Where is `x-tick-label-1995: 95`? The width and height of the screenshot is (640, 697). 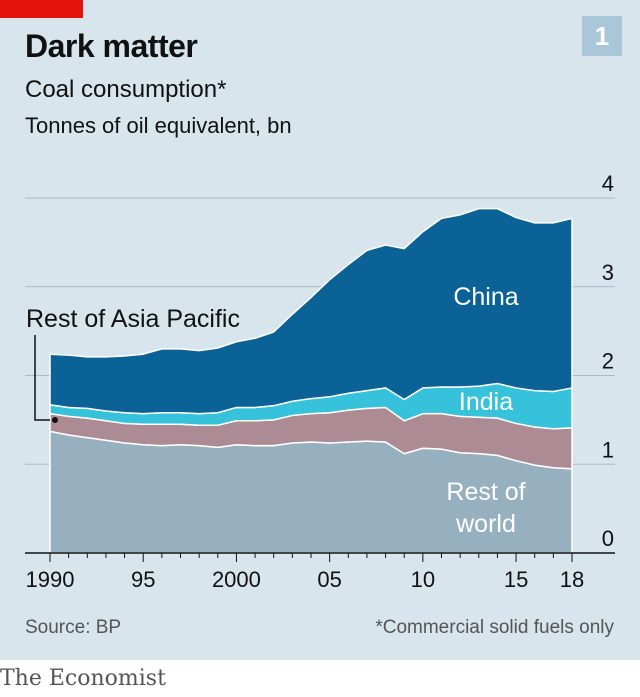 x-tick-label-1995: 95 is located at coordinates (143, 579).